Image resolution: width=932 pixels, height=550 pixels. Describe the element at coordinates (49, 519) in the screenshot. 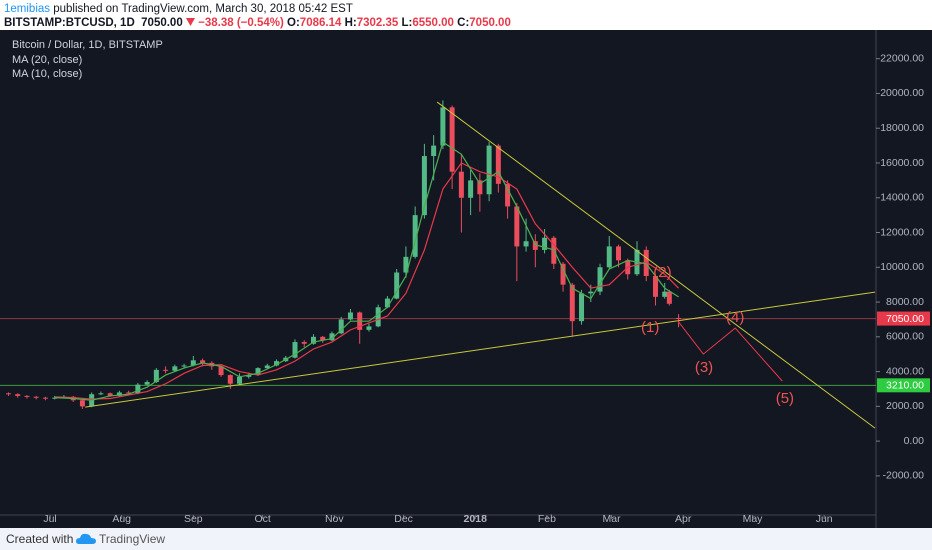

I see `x-tick-label: Jul` at that location.